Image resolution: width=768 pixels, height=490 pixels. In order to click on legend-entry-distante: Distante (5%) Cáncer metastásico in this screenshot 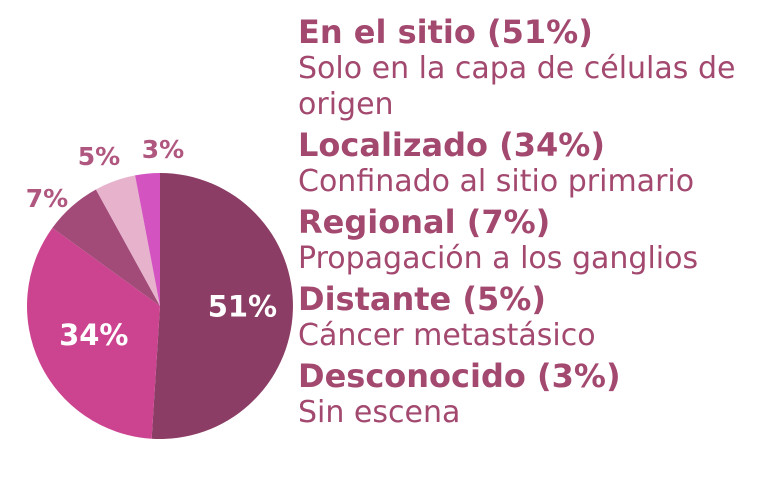, I will do `click(532, 317)`.